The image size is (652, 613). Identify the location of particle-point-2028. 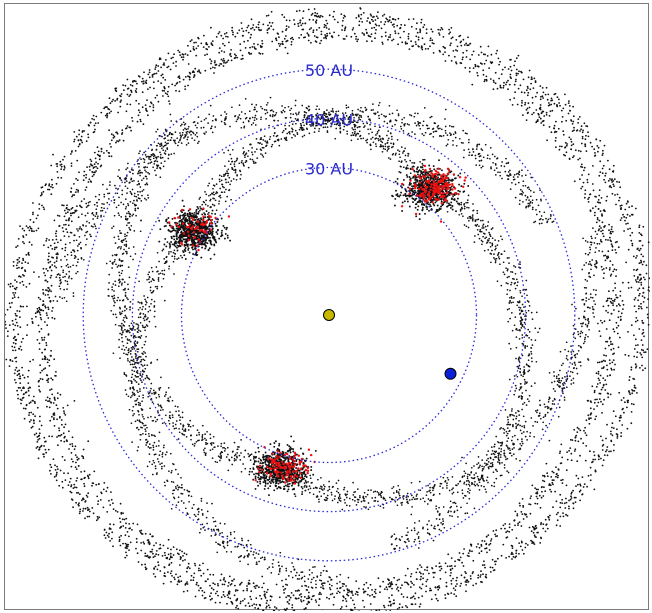
(96, 116).